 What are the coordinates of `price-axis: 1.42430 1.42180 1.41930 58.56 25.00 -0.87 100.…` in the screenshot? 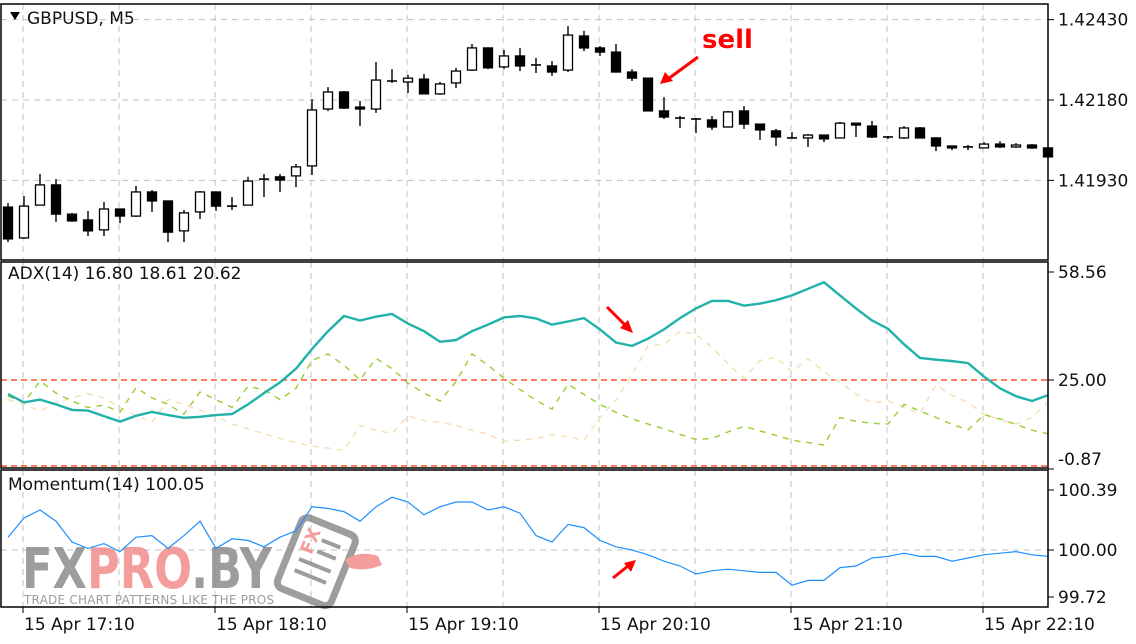 It's located at (1088, 309).